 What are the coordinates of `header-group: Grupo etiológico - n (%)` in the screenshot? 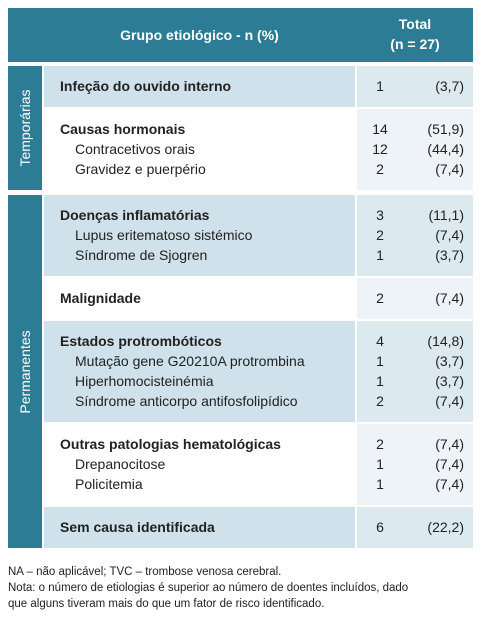 It's located at (199, 35).